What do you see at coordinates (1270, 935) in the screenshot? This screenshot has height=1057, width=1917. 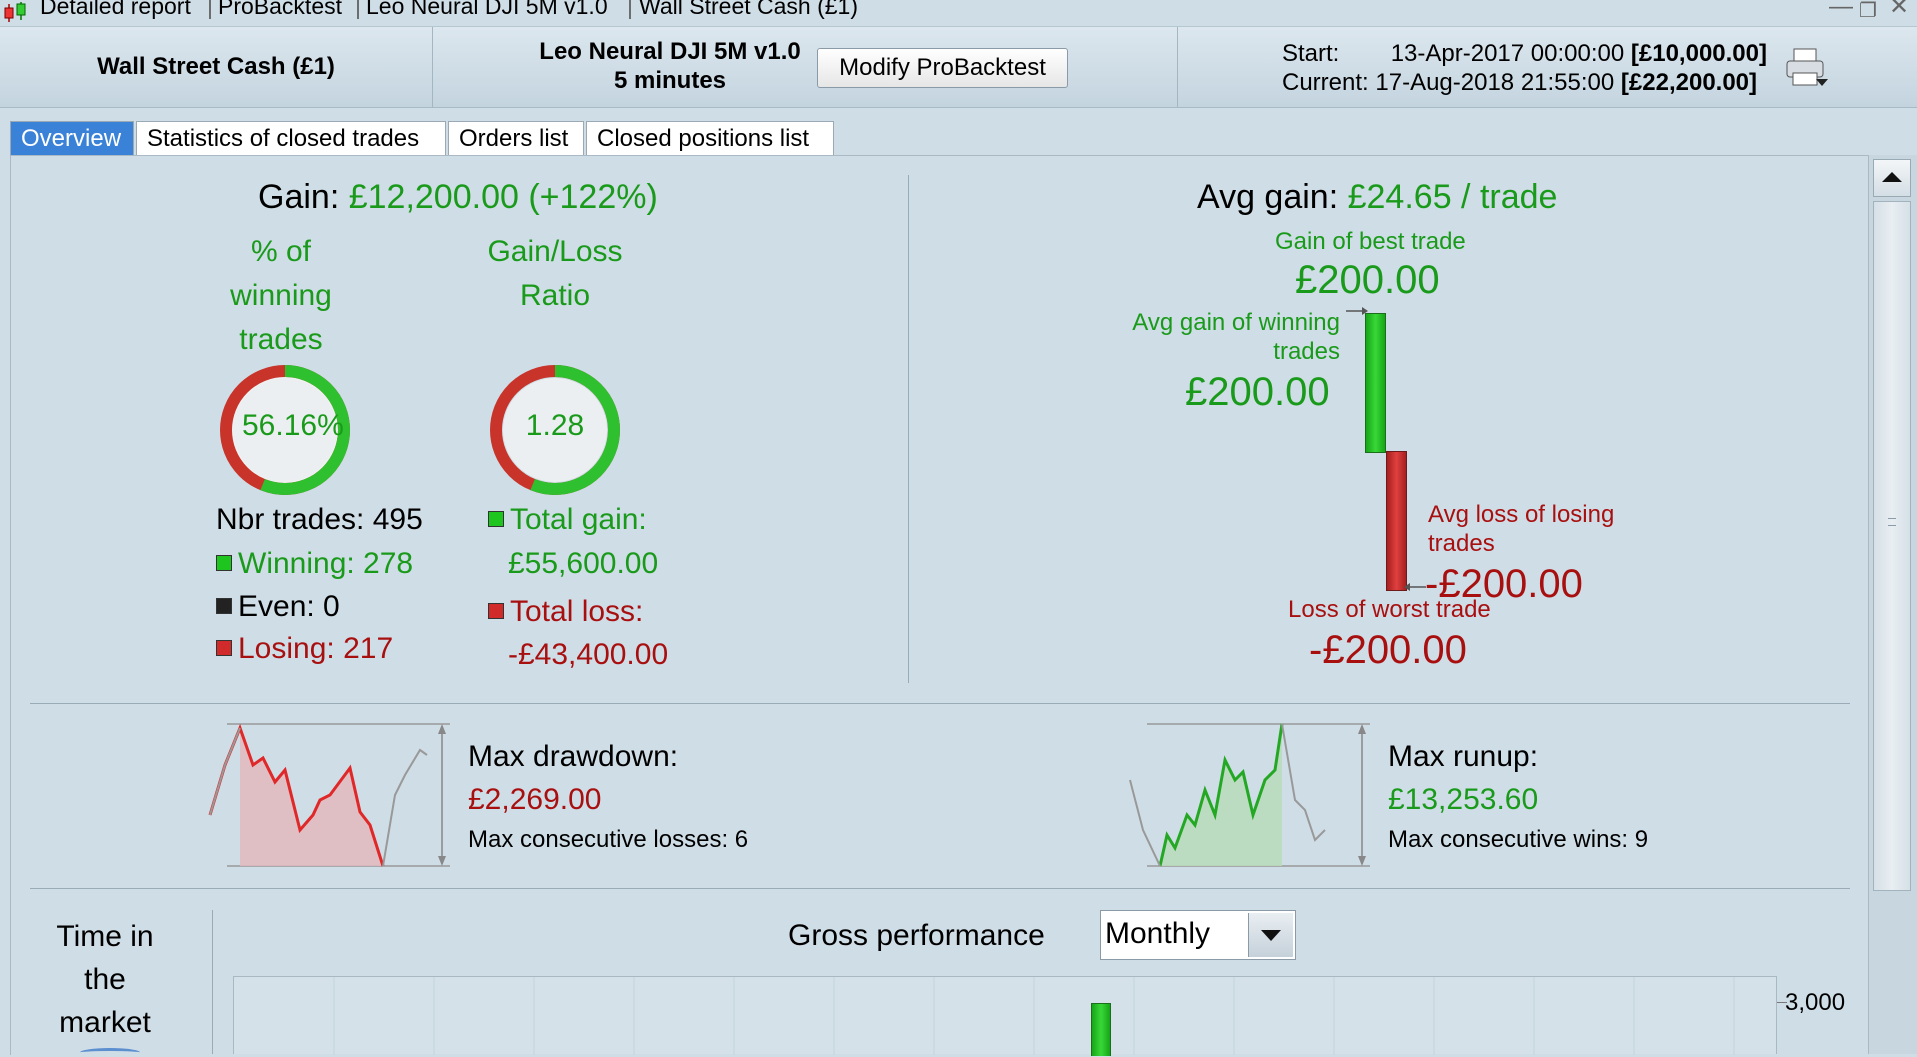 I see `chevron-down-icon` at bounding box center [1270, 935].